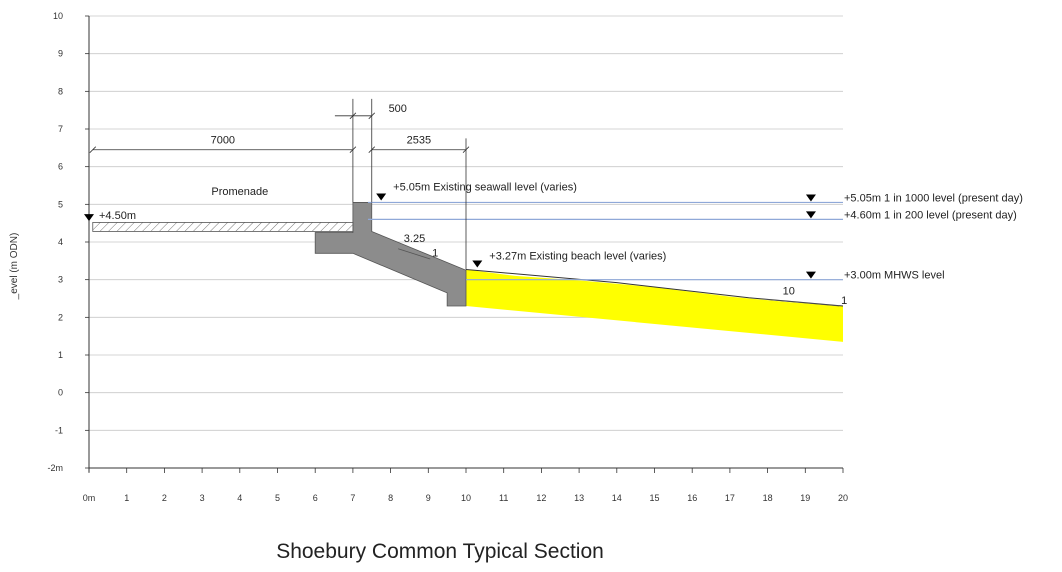 The height and width of the screenshot is (572, 1062). What do you see at coordinates (894, 276) in the screenshot?
I see `water-level-label: +3.00m MHWS level` at bounding box center [894, 276].